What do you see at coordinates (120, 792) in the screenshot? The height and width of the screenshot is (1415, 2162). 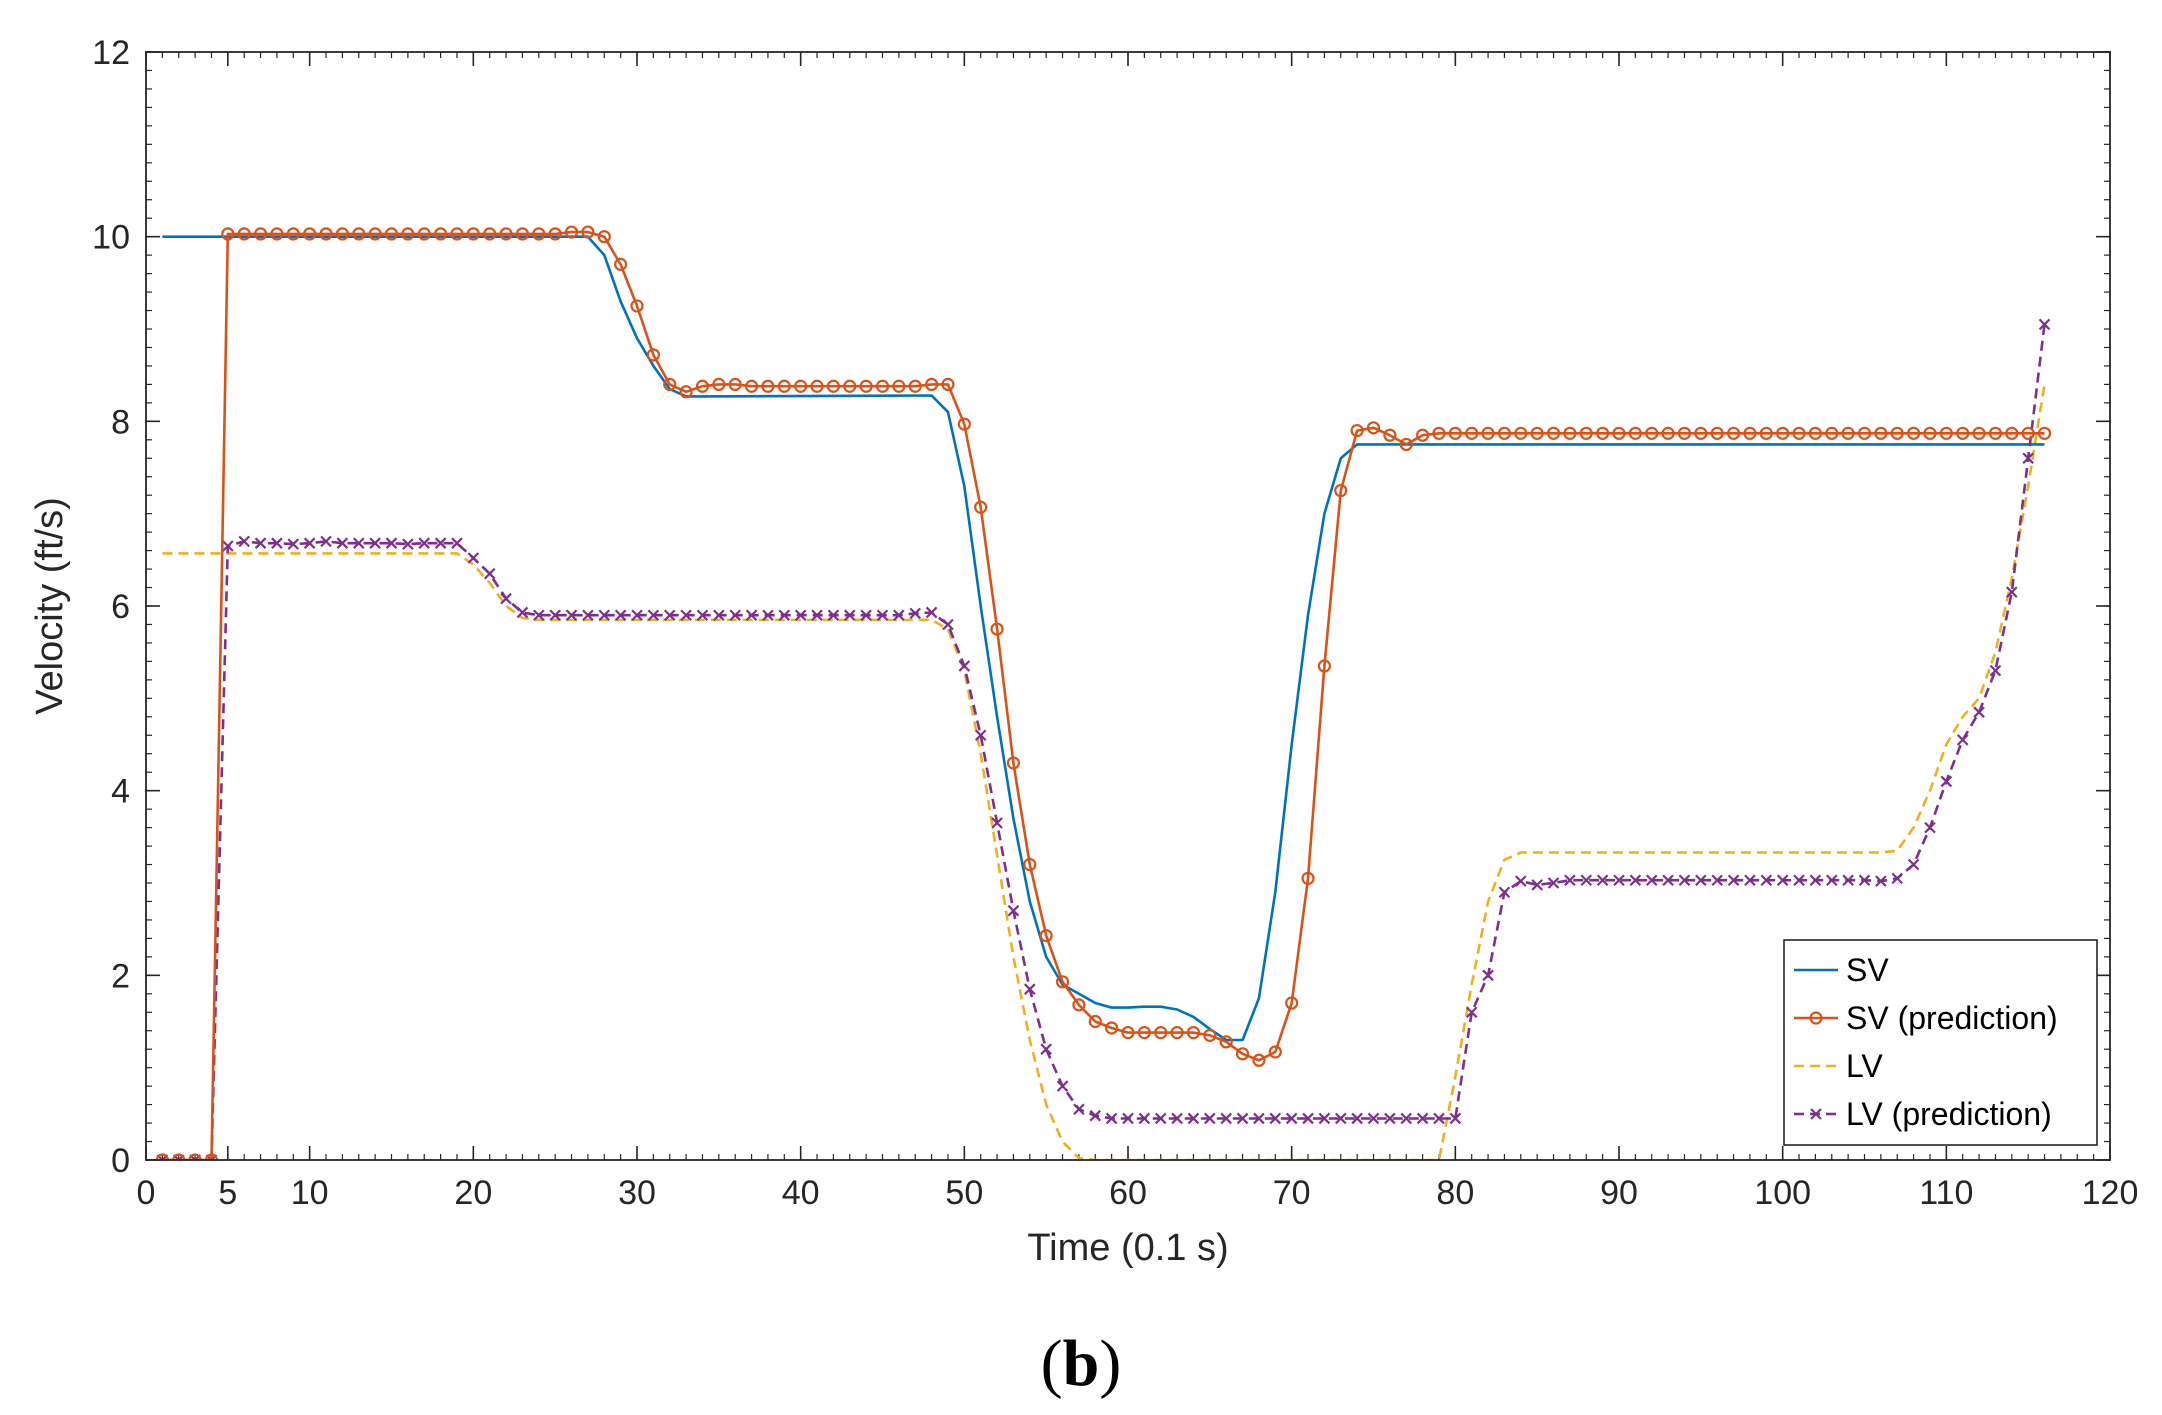 I see `y-tick-label: 4` at bounding box center [120, 792].